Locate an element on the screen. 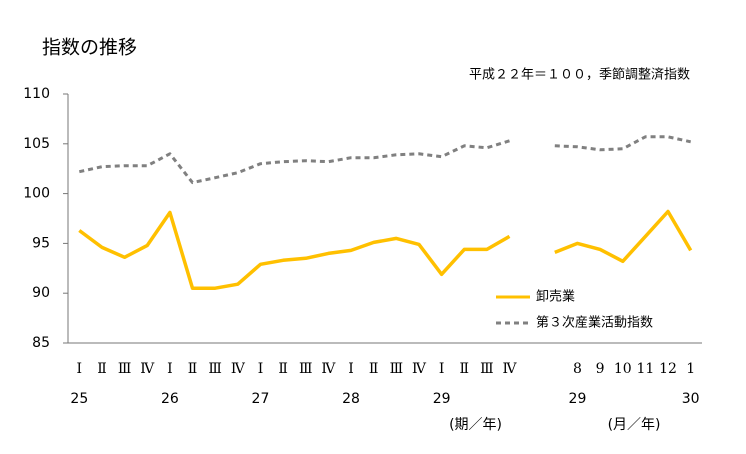  x-year-label: 28 is located at coordinates (351, 399).